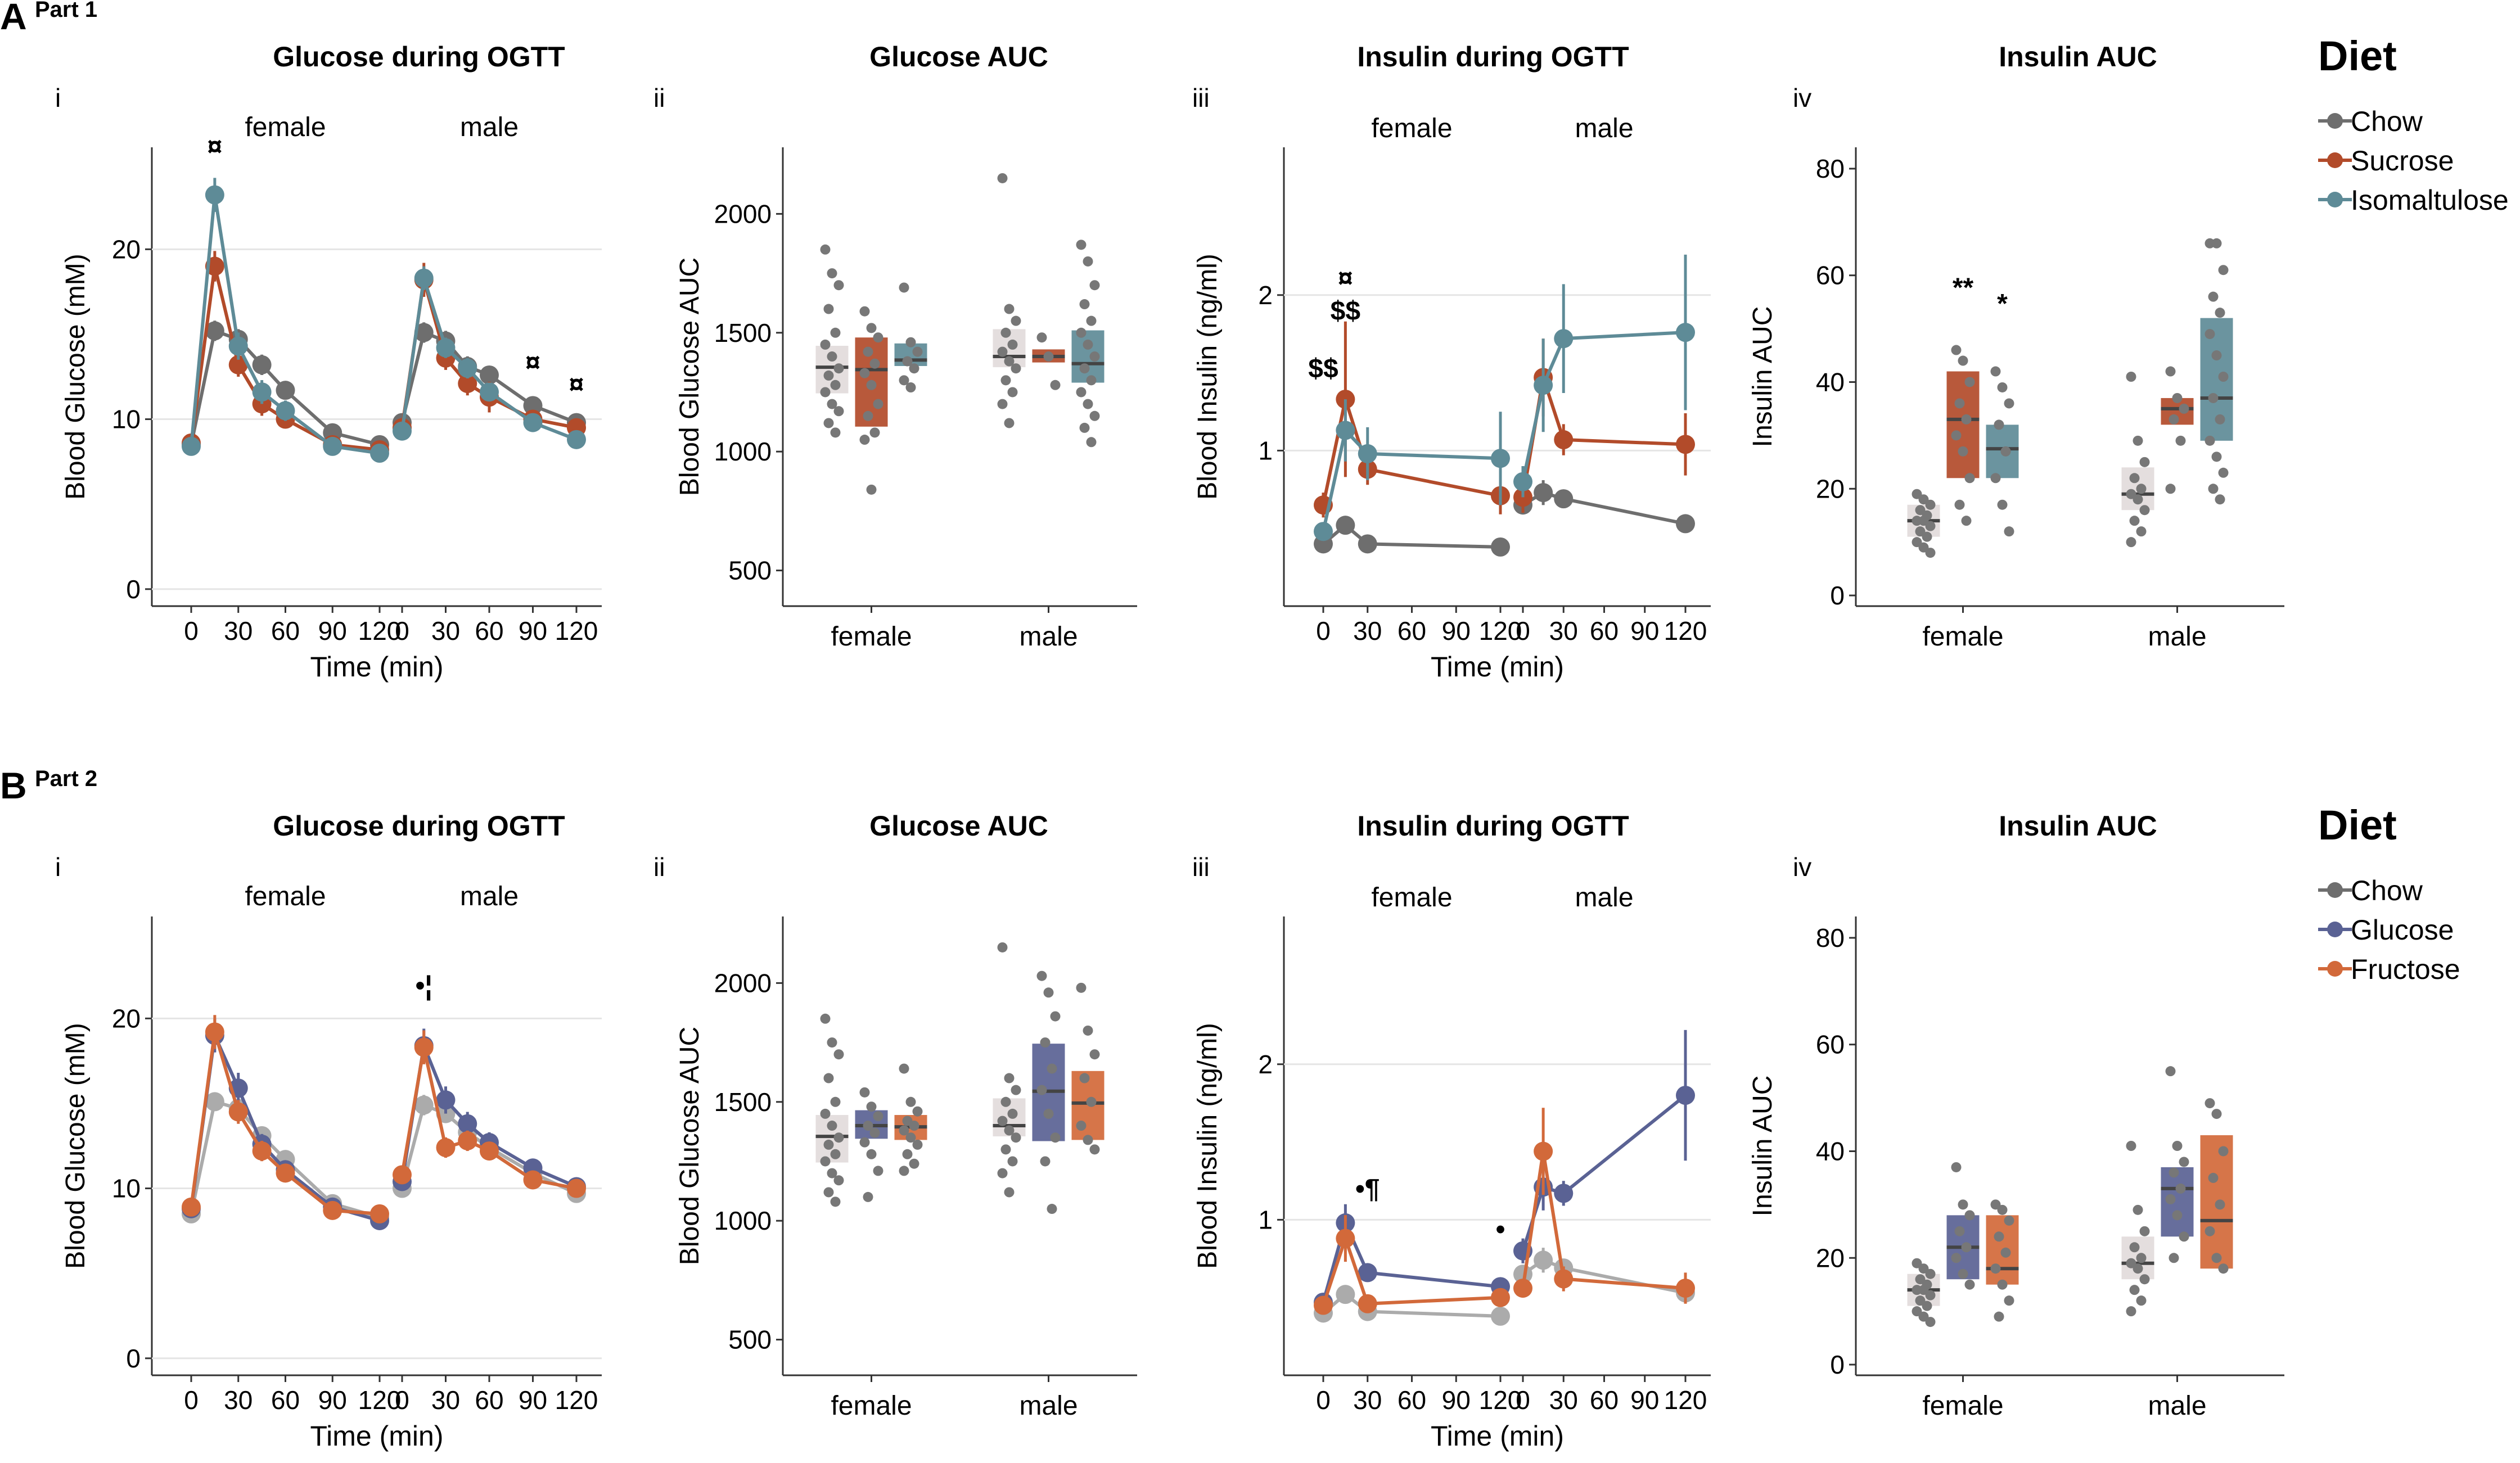  I want to click on x-tick-label: 120, so click(1500, 630).